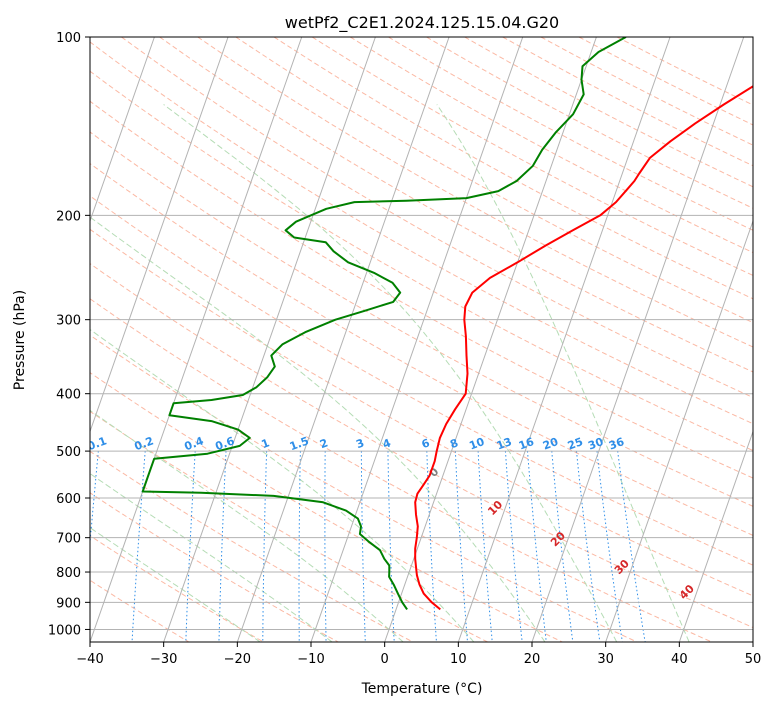  Describe the element at coordinates (69, 334) in the screenshot. I see `y-axis: 100 200 300 400 500 600 700 800 900 1000` at that location.